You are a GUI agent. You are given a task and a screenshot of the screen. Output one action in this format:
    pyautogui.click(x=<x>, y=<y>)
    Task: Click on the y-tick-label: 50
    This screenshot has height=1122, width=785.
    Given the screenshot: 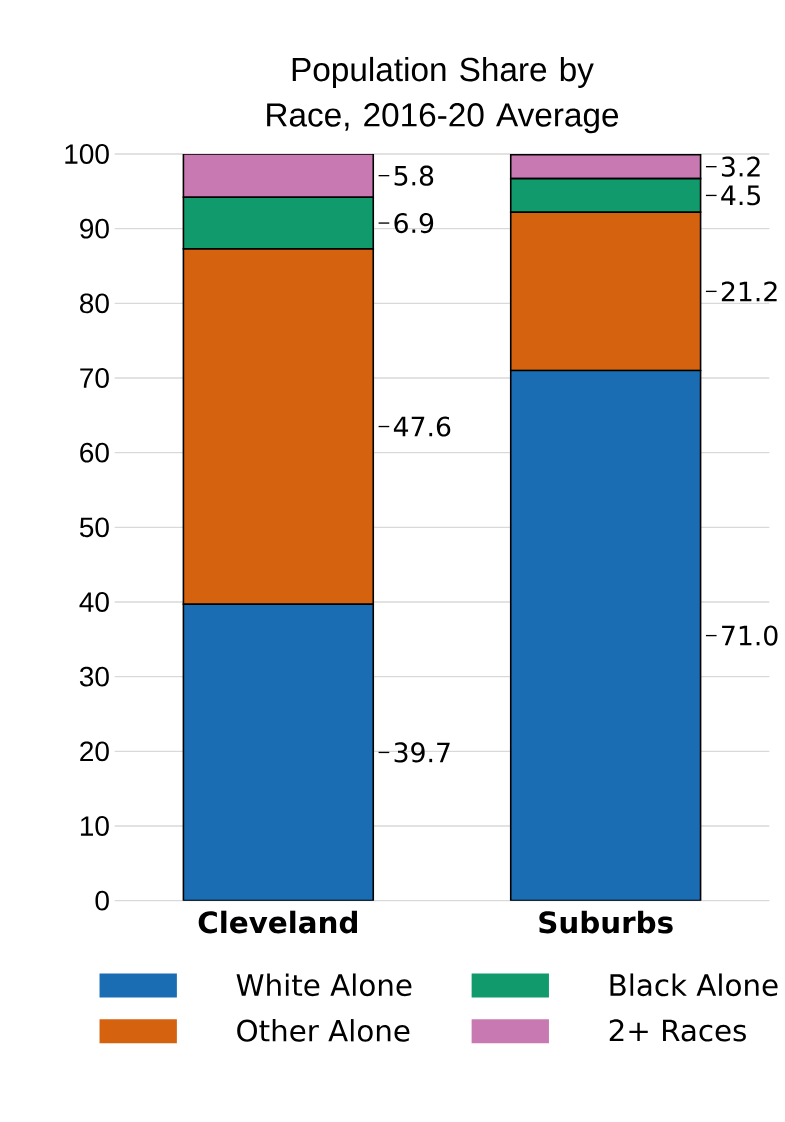 What is the action you would take?
    pyautogui.click(x=94, y=527)
    